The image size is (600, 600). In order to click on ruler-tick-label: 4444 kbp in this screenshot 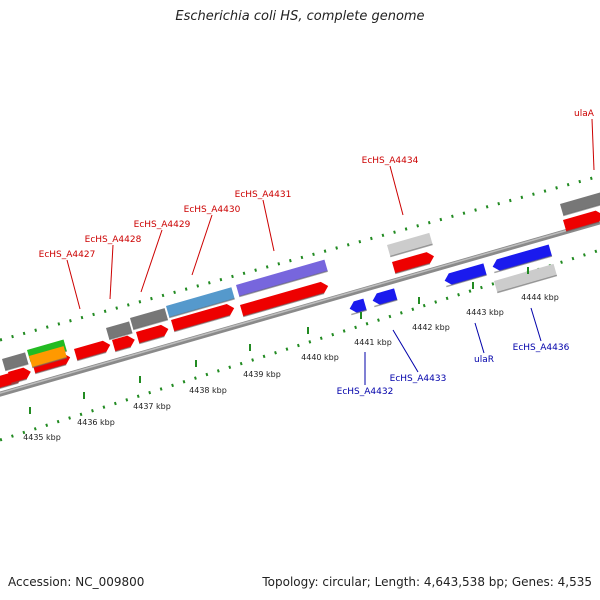, I will do `click(540, 297)`.